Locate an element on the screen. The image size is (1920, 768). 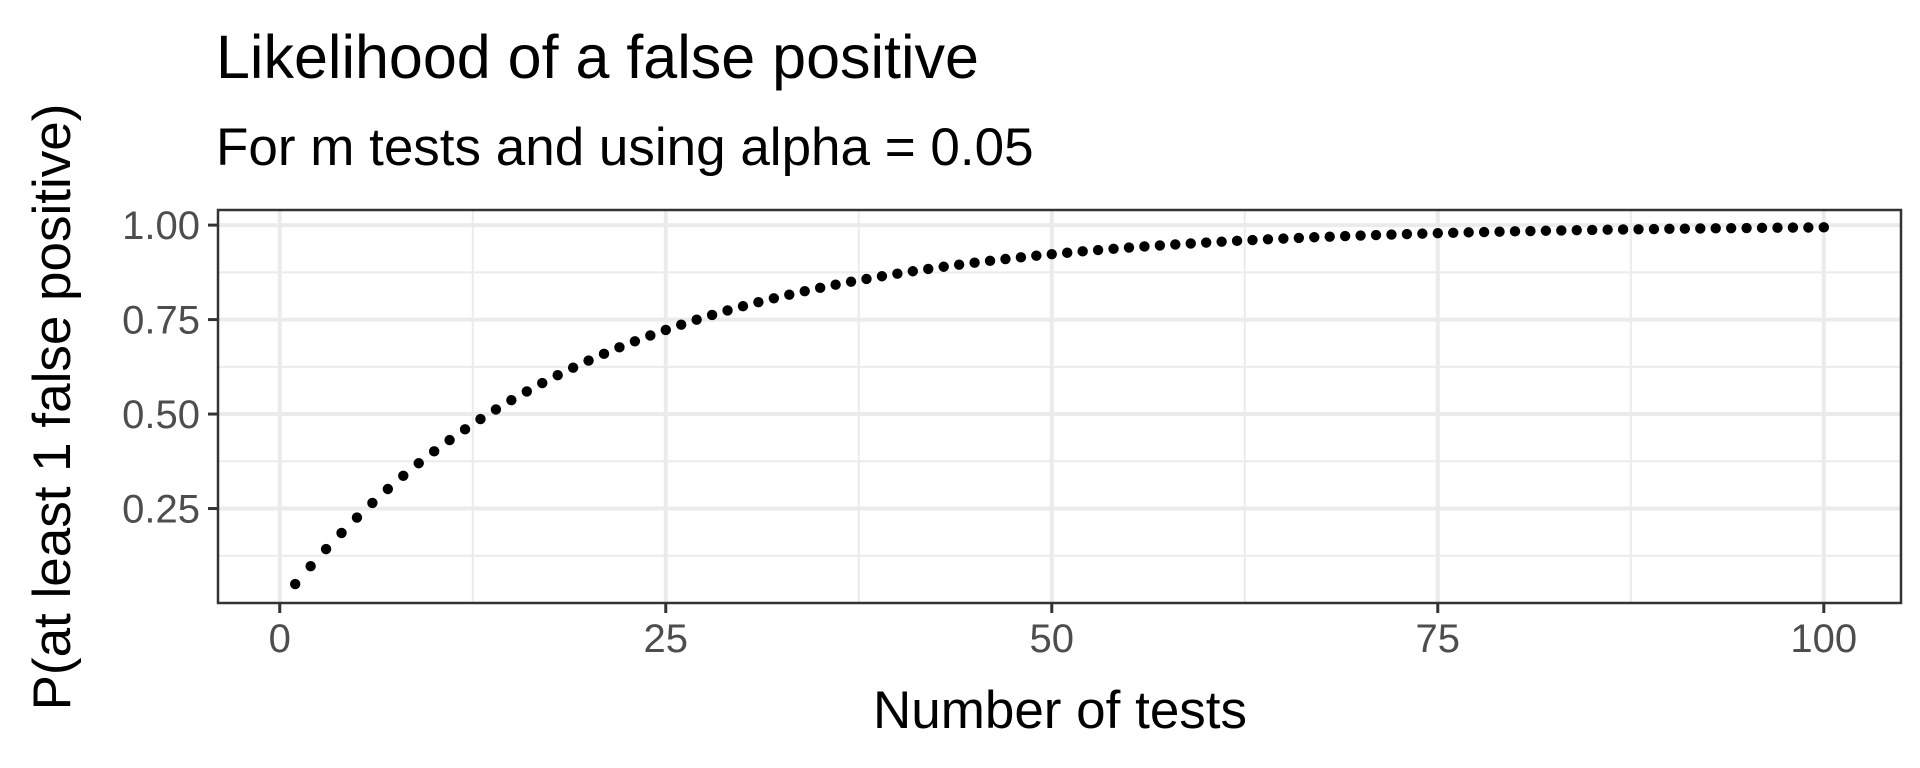
x-axis-title: Number of tests is located at coordinates (1060, 710).